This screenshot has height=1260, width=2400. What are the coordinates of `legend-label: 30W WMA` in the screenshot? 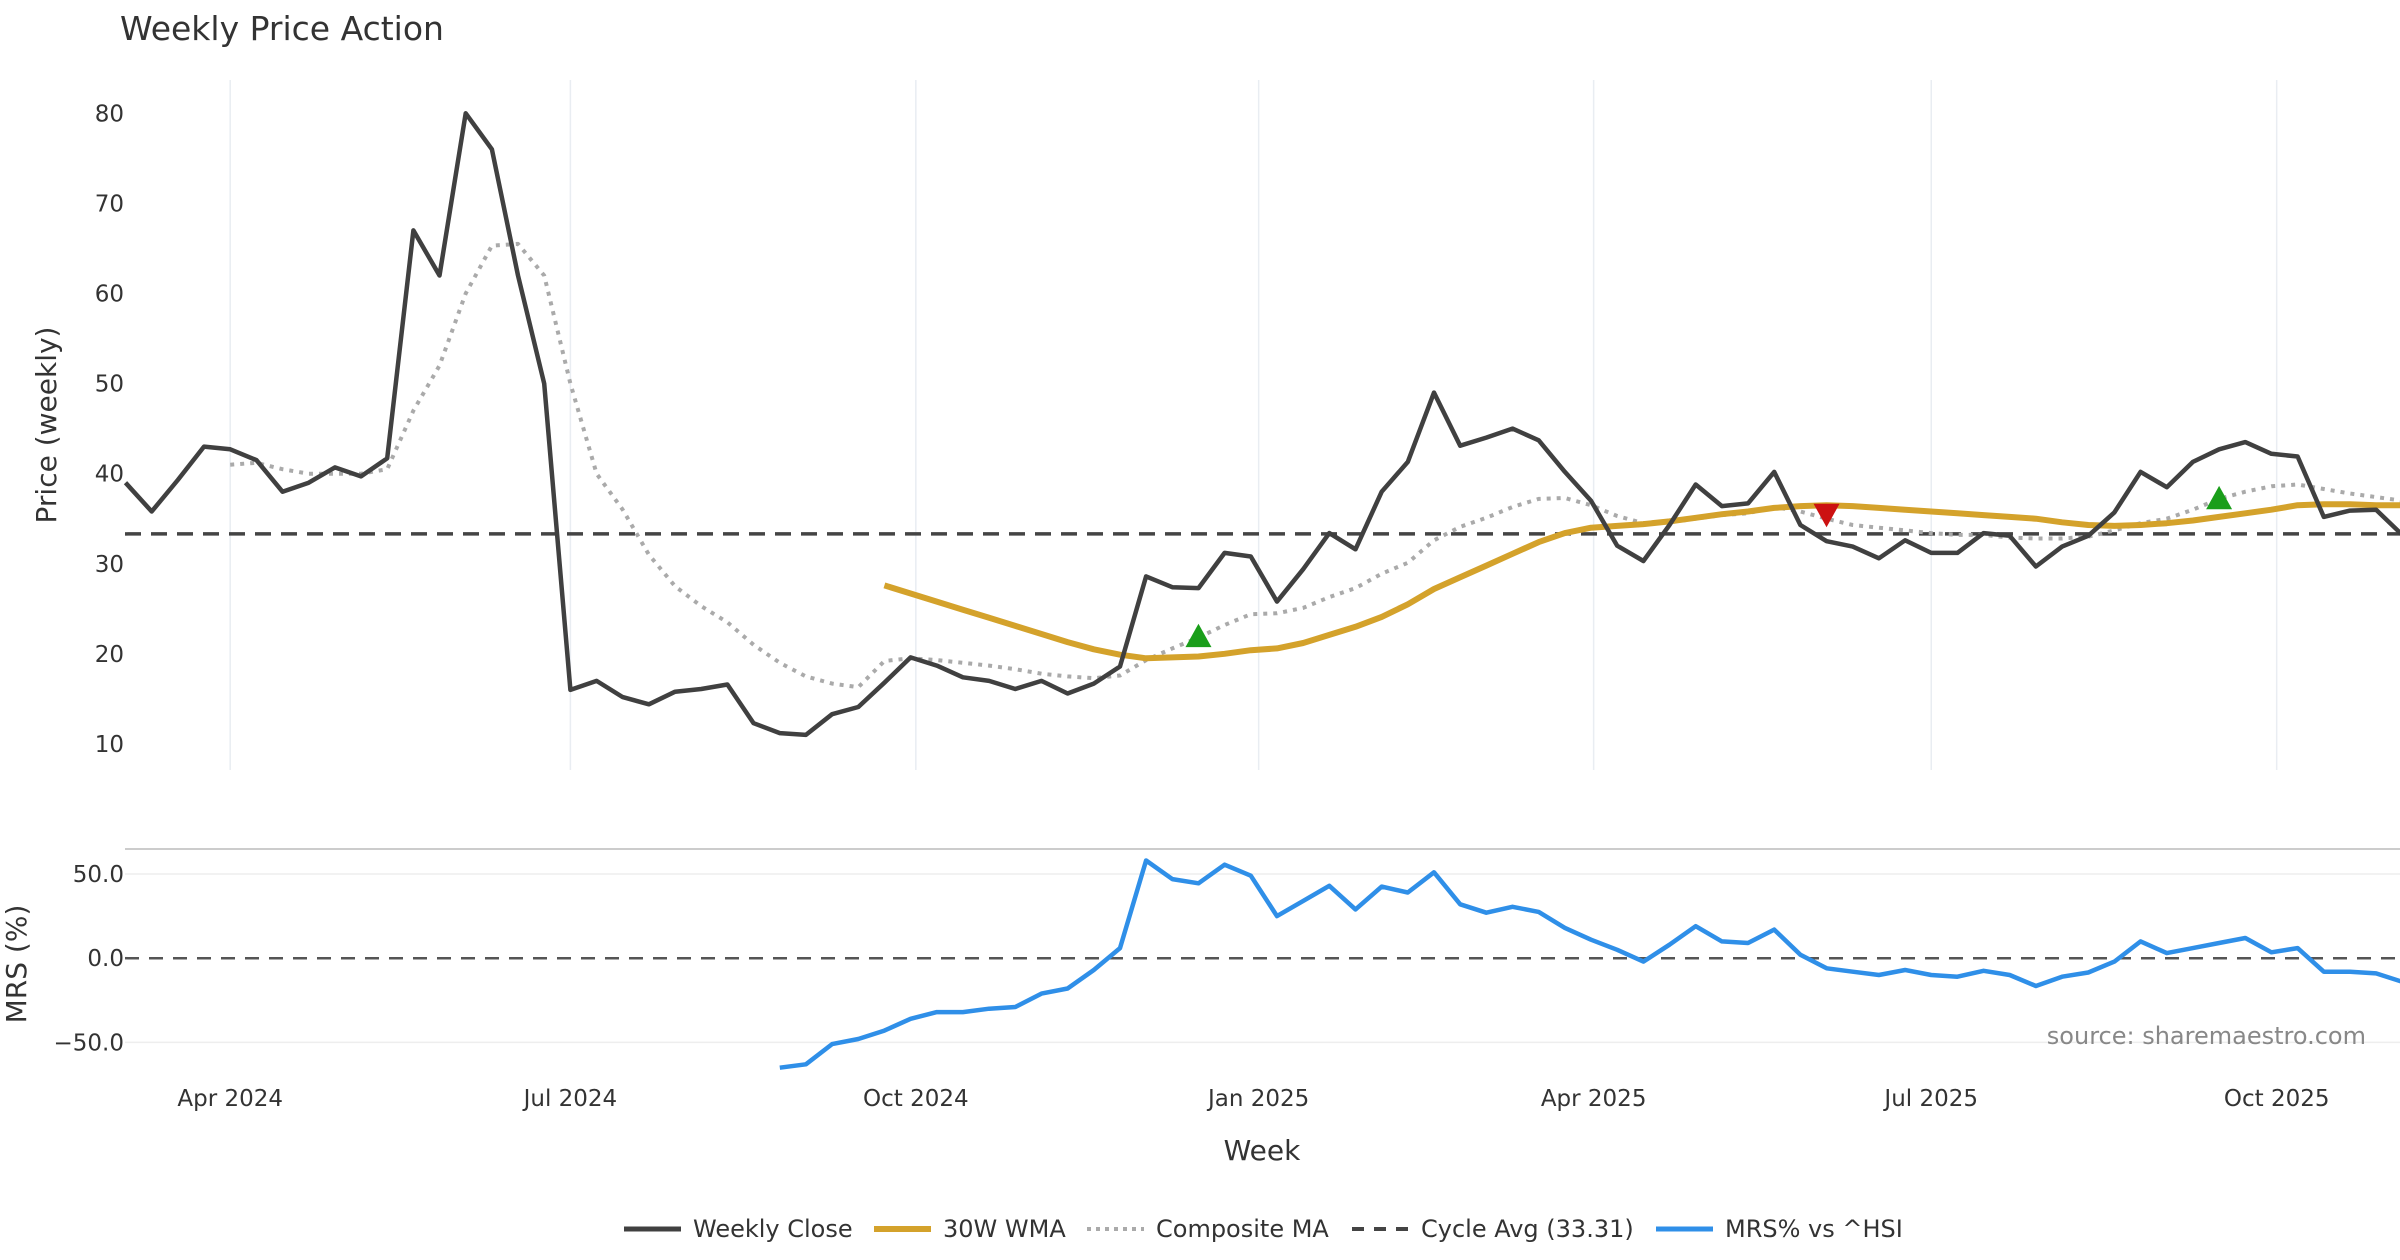 It's located at (1004, 1229).